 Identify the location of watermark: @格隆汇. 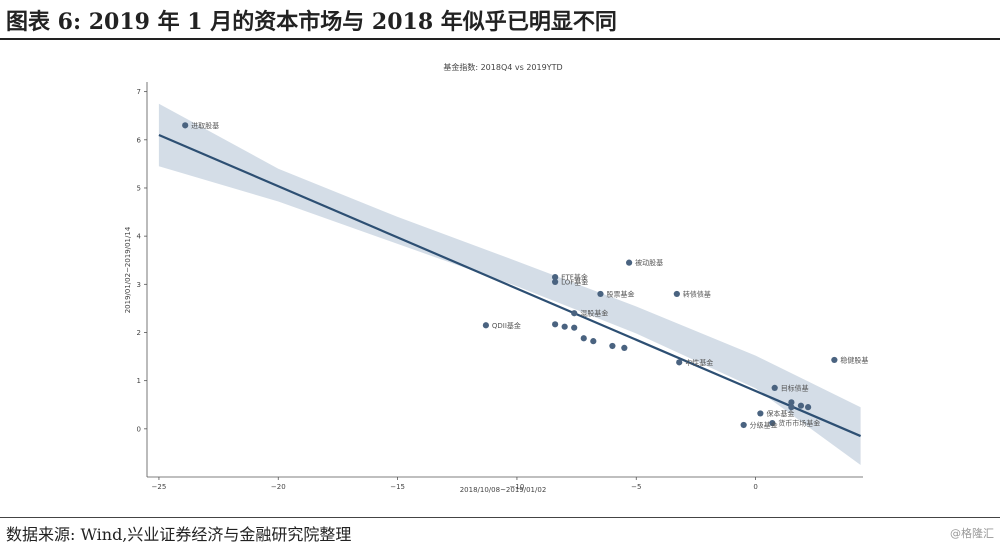
(972, 533).